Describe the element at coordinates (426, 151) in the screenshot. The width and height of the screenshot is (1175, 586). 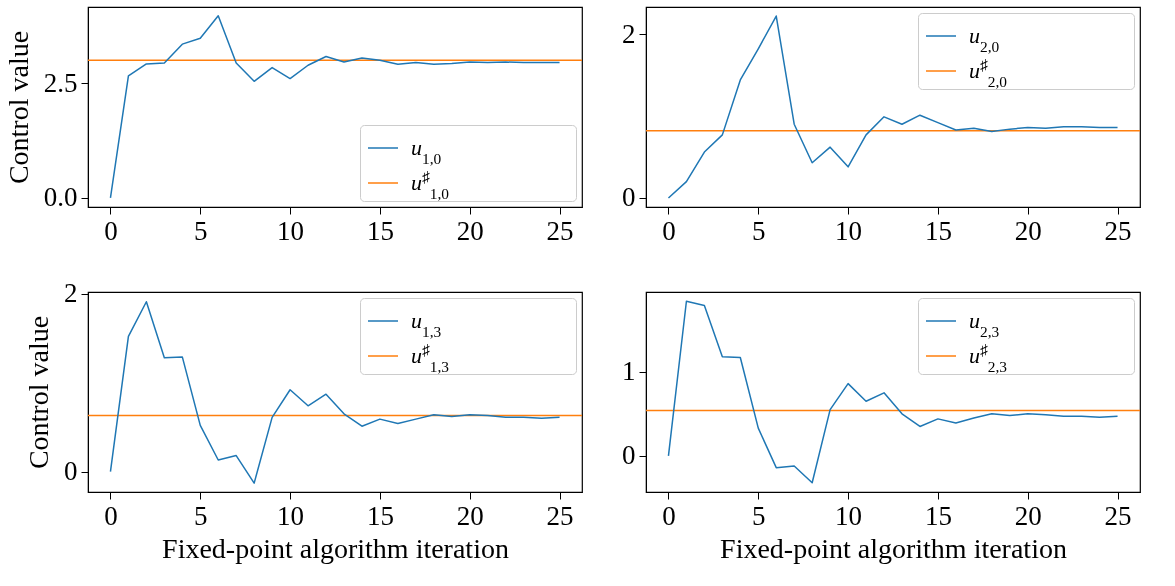
I see `legend-label: u$_{1,0}$` at that location.